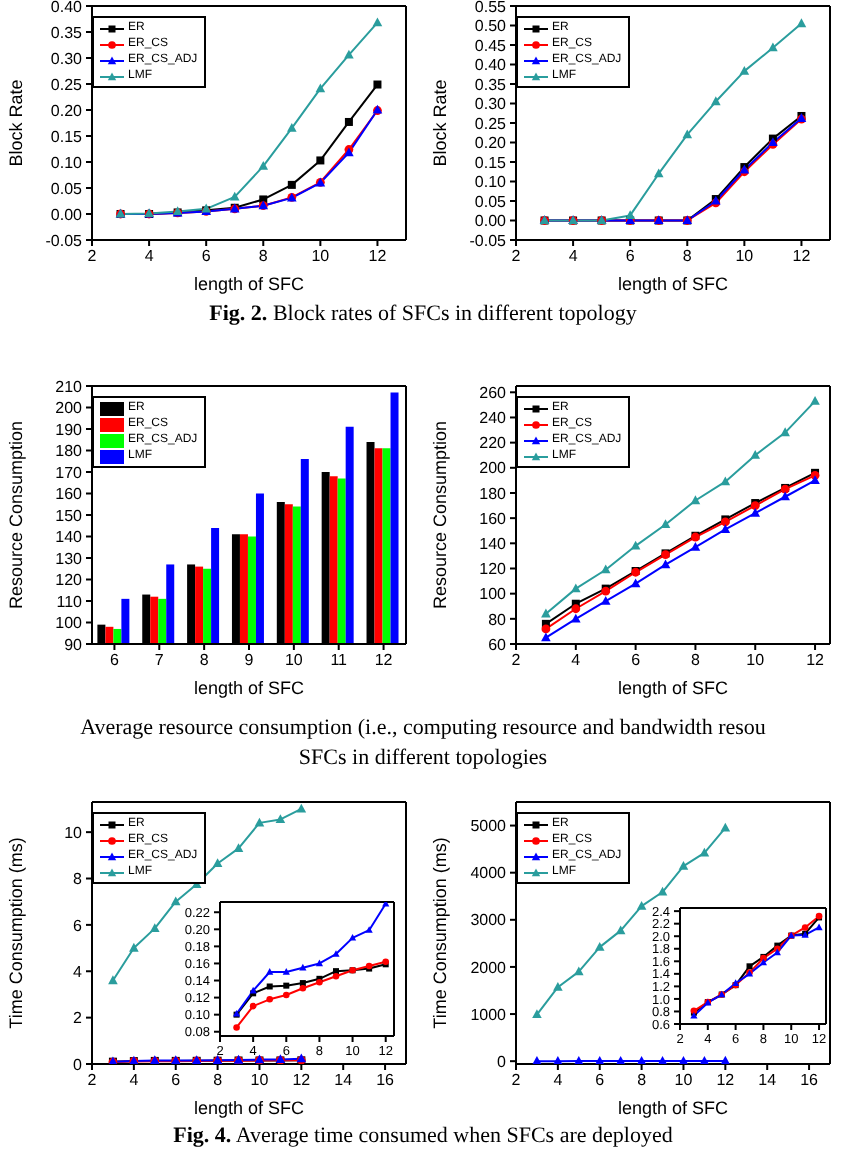  I want to click on y-tick-label: 4, so click(78, 971).